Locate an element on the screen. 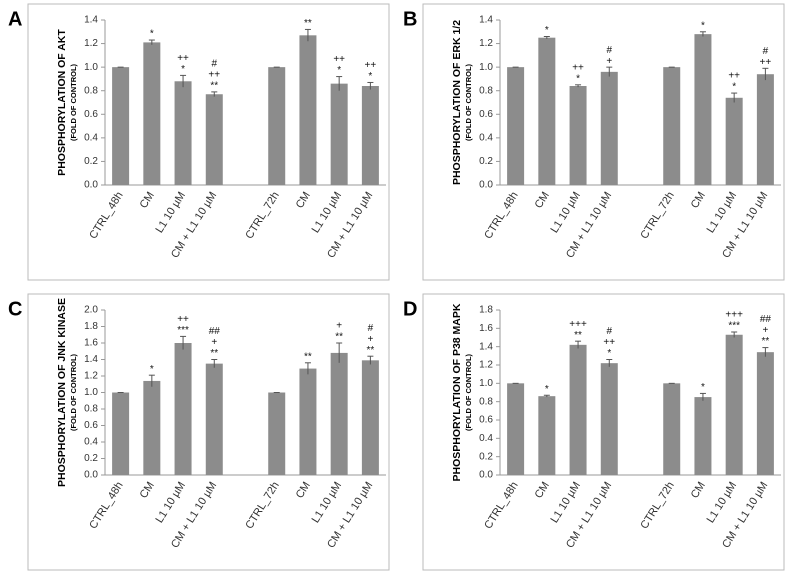 This screenshot has width=791, height=576. y-axis-title: PHOSPHORYLATION OF P38 MAPK is located at coordinates (457, 392).